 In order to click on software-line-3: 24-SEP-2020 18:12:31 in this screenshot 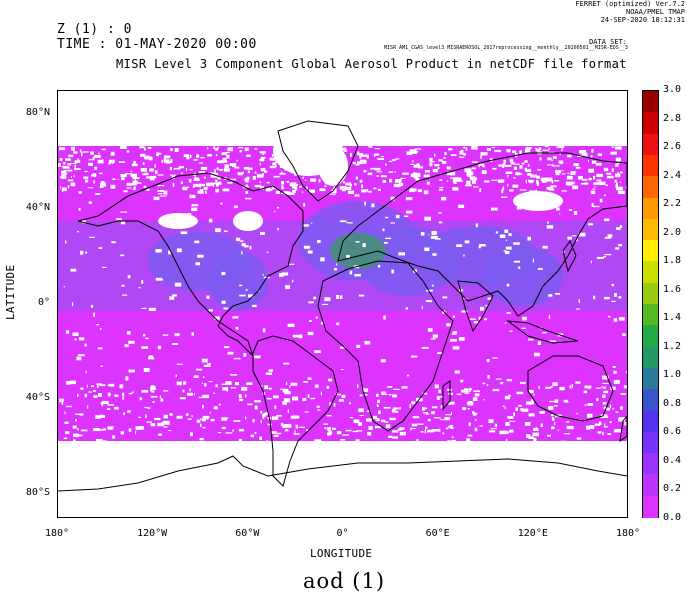, I will do `click(642, 20)`.